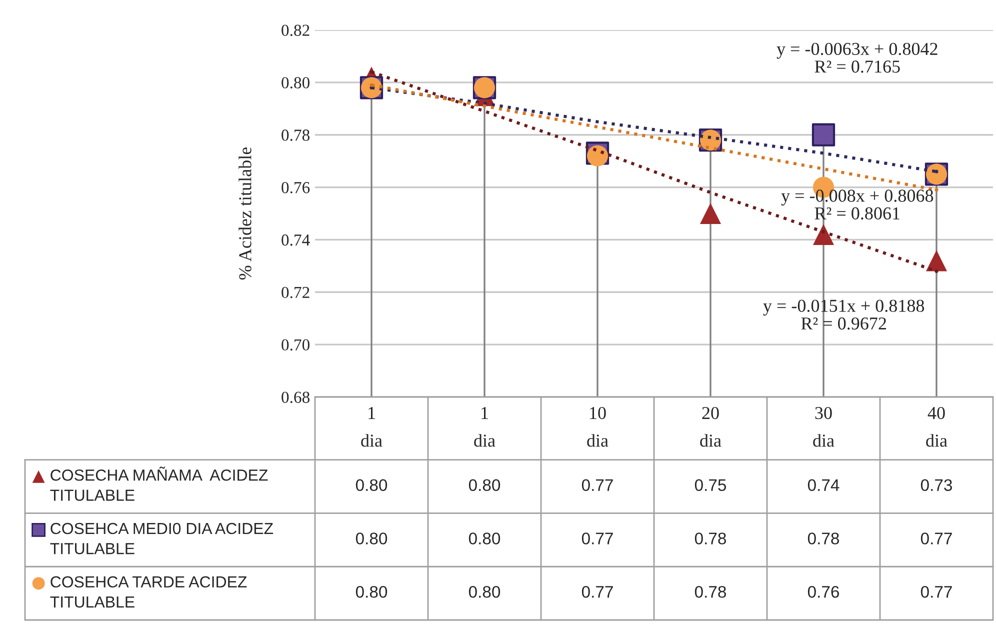  What do you see at coordinates (937, 426) in the screenshot?
I see `x-tick-label: 40 dia` at bounding box center [937, 426].